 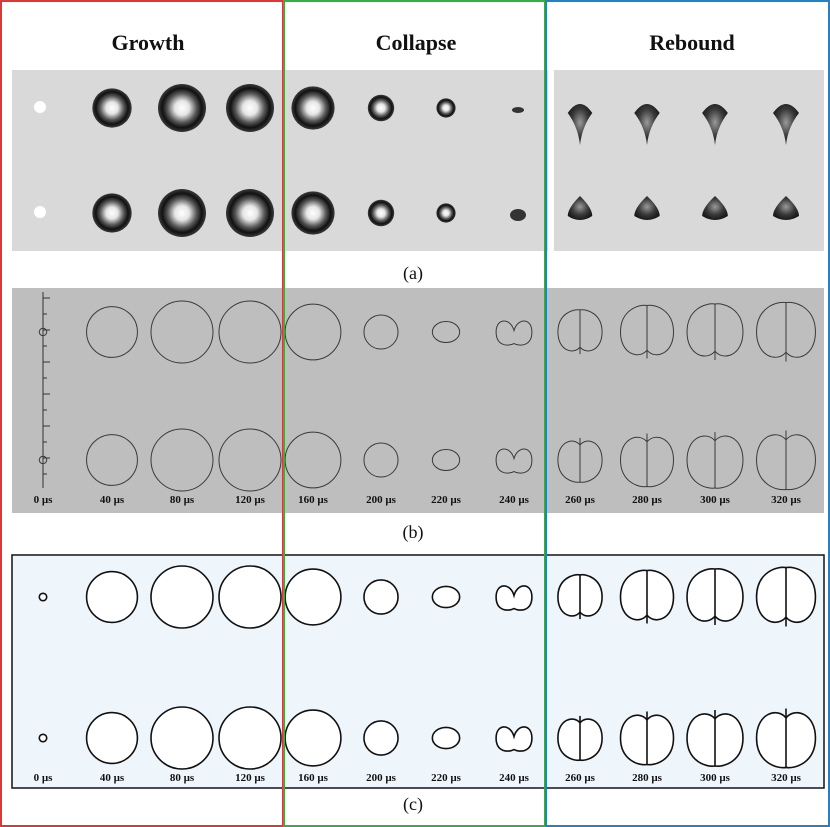 What do you see at coordinates (250, 778) in the screenshot?
I see `time-label-c: 120 µs` at bounding box center [250, 778].